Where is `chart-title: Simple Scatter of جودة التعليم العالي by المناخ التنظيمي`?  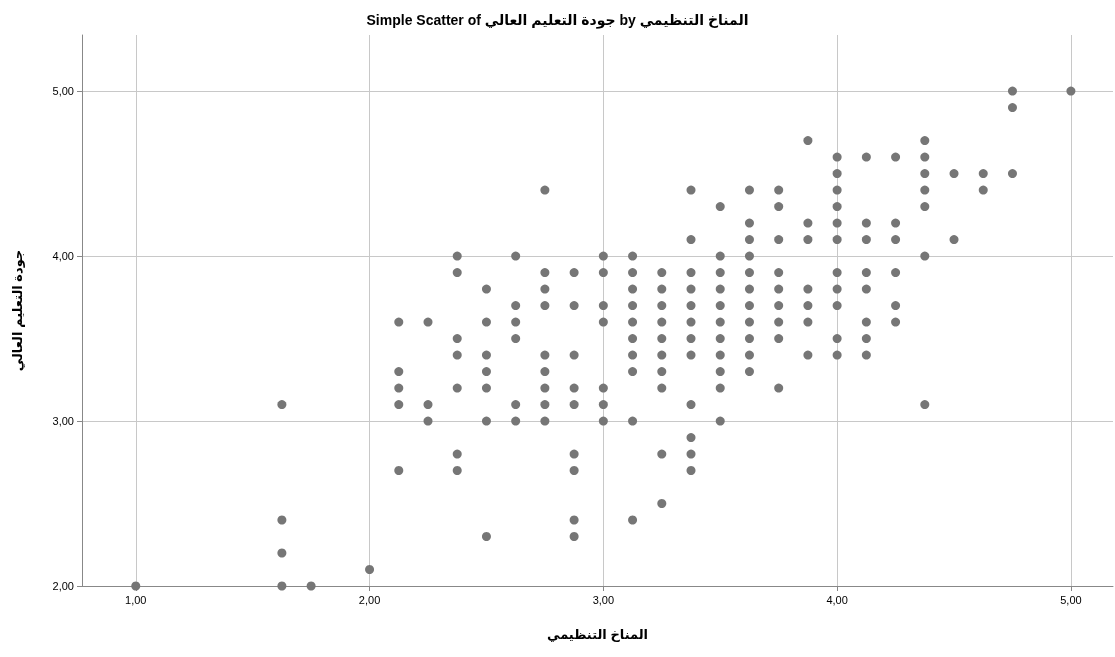
chart-title: Simple Scatter of جودة التعليم العالي by المناخ التنظيمي is located at coordinates (557, 20).